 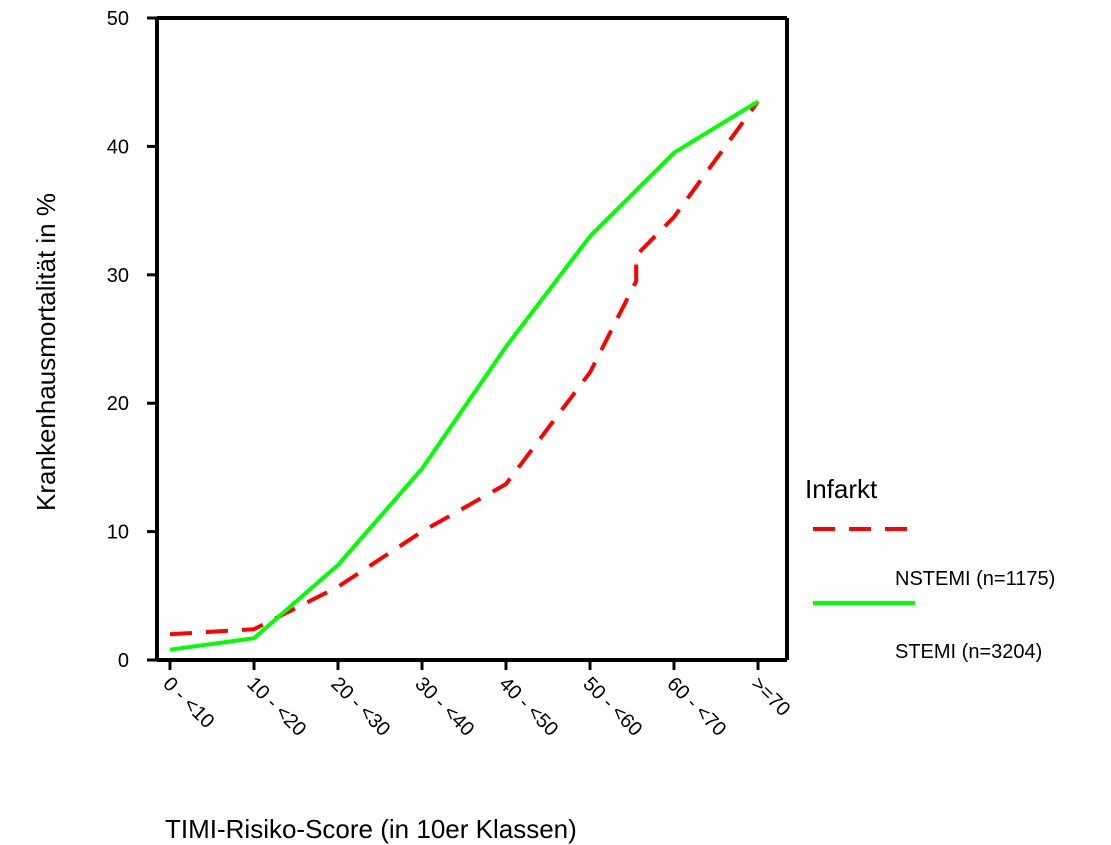 I want to click on y-tick-label: 20, so click(x=118, y=404).